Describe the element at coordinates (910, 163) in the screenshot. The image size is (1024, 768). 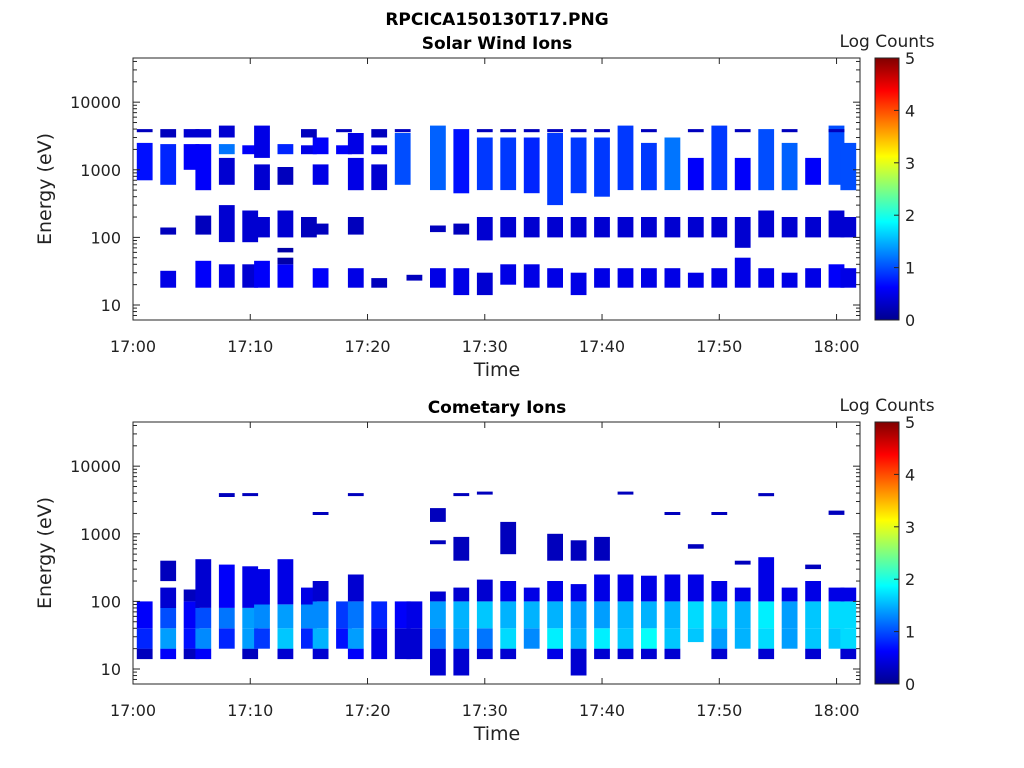
I see `colorbar-tick-label: 3` at that location.